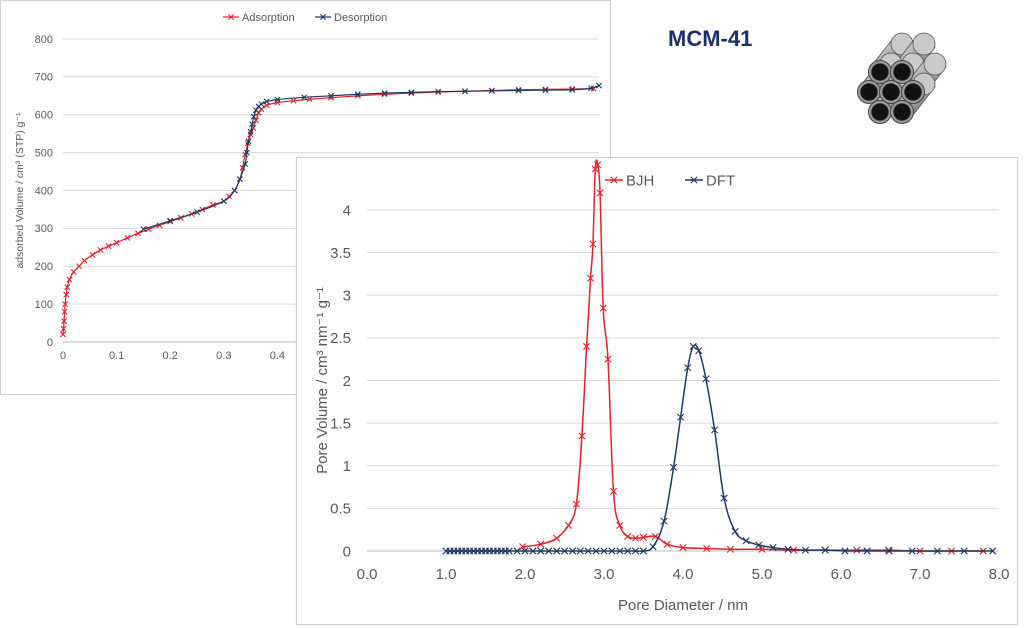  What do you see at coordinates (683, 574) in the screenshot?
I see `x-tick-label: 4.0` at bounding box center [683, 574].